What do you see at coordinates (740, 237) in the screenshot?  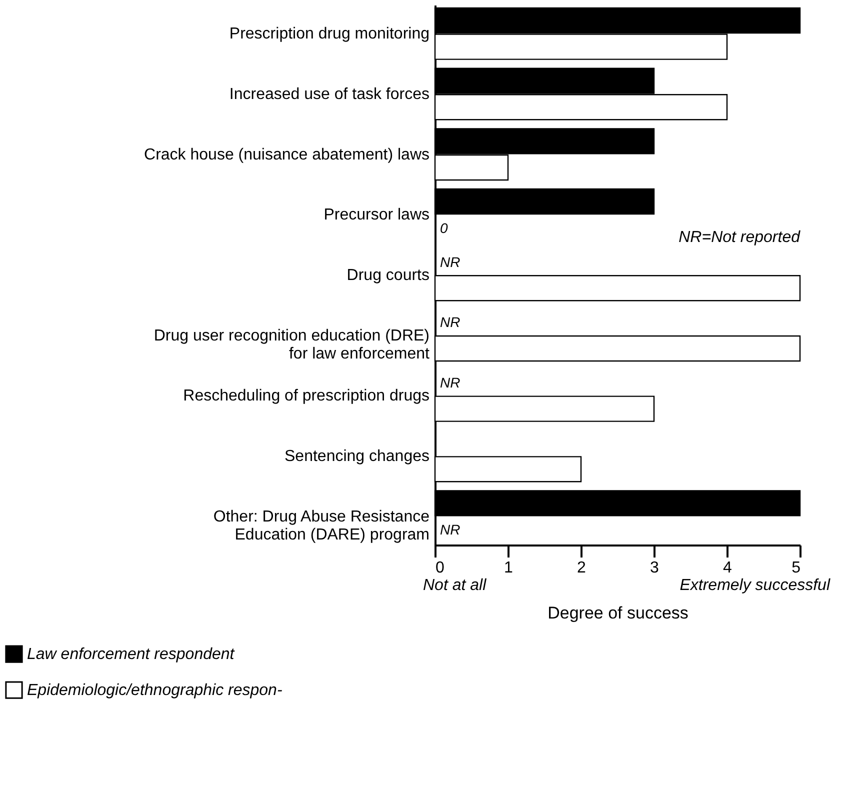 I see `annotation: NR=Not reported` at bounding box center [740, 237].